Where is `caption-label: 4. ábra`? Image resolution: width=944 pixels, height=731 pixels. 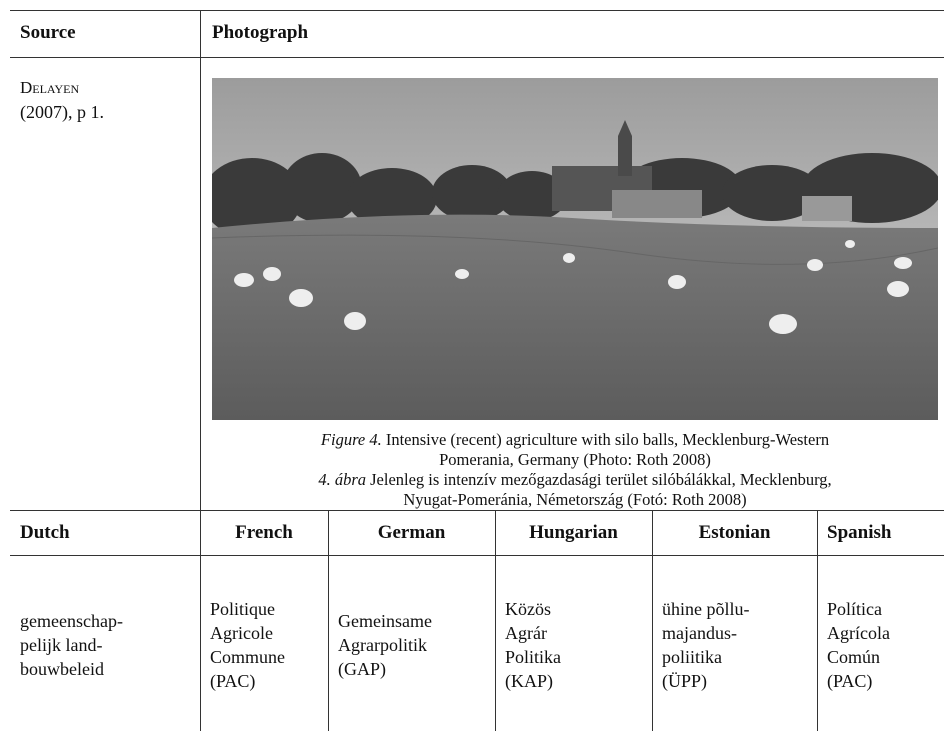 caption-label: 4. ábra is located at coordinates (342, 479).